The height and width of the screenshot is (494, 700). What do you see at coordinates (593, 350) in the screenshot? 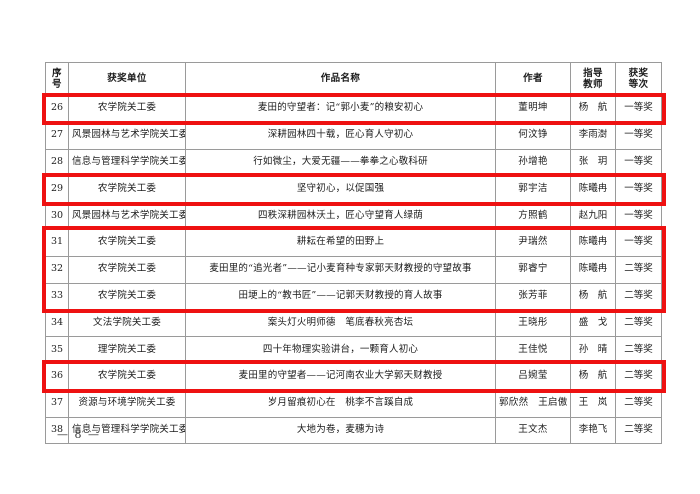
I see `cell-advisor: 孙 晴` at bounding box center [593, 350].